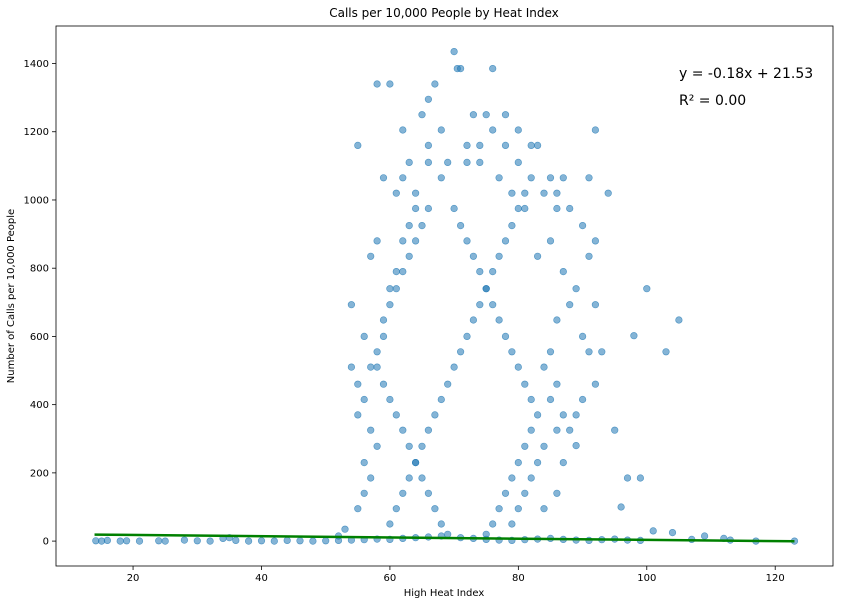 The height and width of the screenshot is (604, 842). Describe the element at coordinates (518, 578) in the screenshot. I see `x-tick-label: 80` at that location.